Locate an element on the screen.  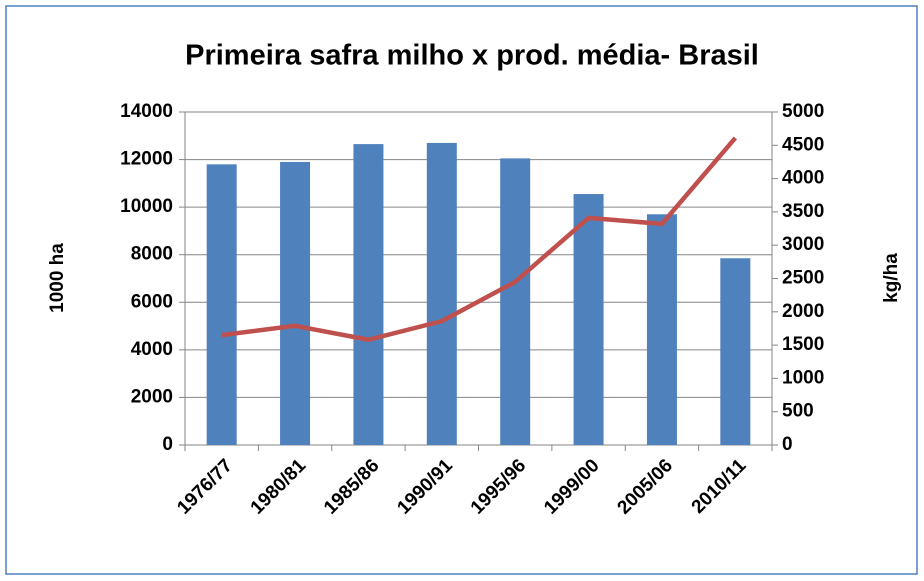
y2-tick-label: 3500 is located at coordinates (803, 211).